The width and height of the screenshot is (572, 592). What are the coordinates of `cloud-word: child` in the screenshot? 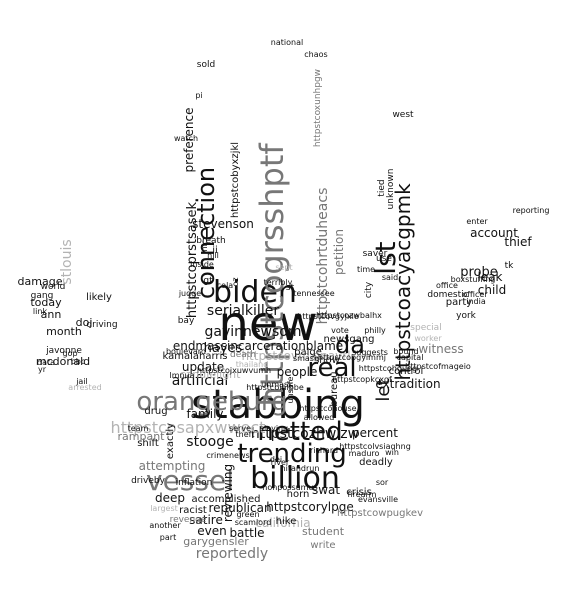 It's located at (492, 290).